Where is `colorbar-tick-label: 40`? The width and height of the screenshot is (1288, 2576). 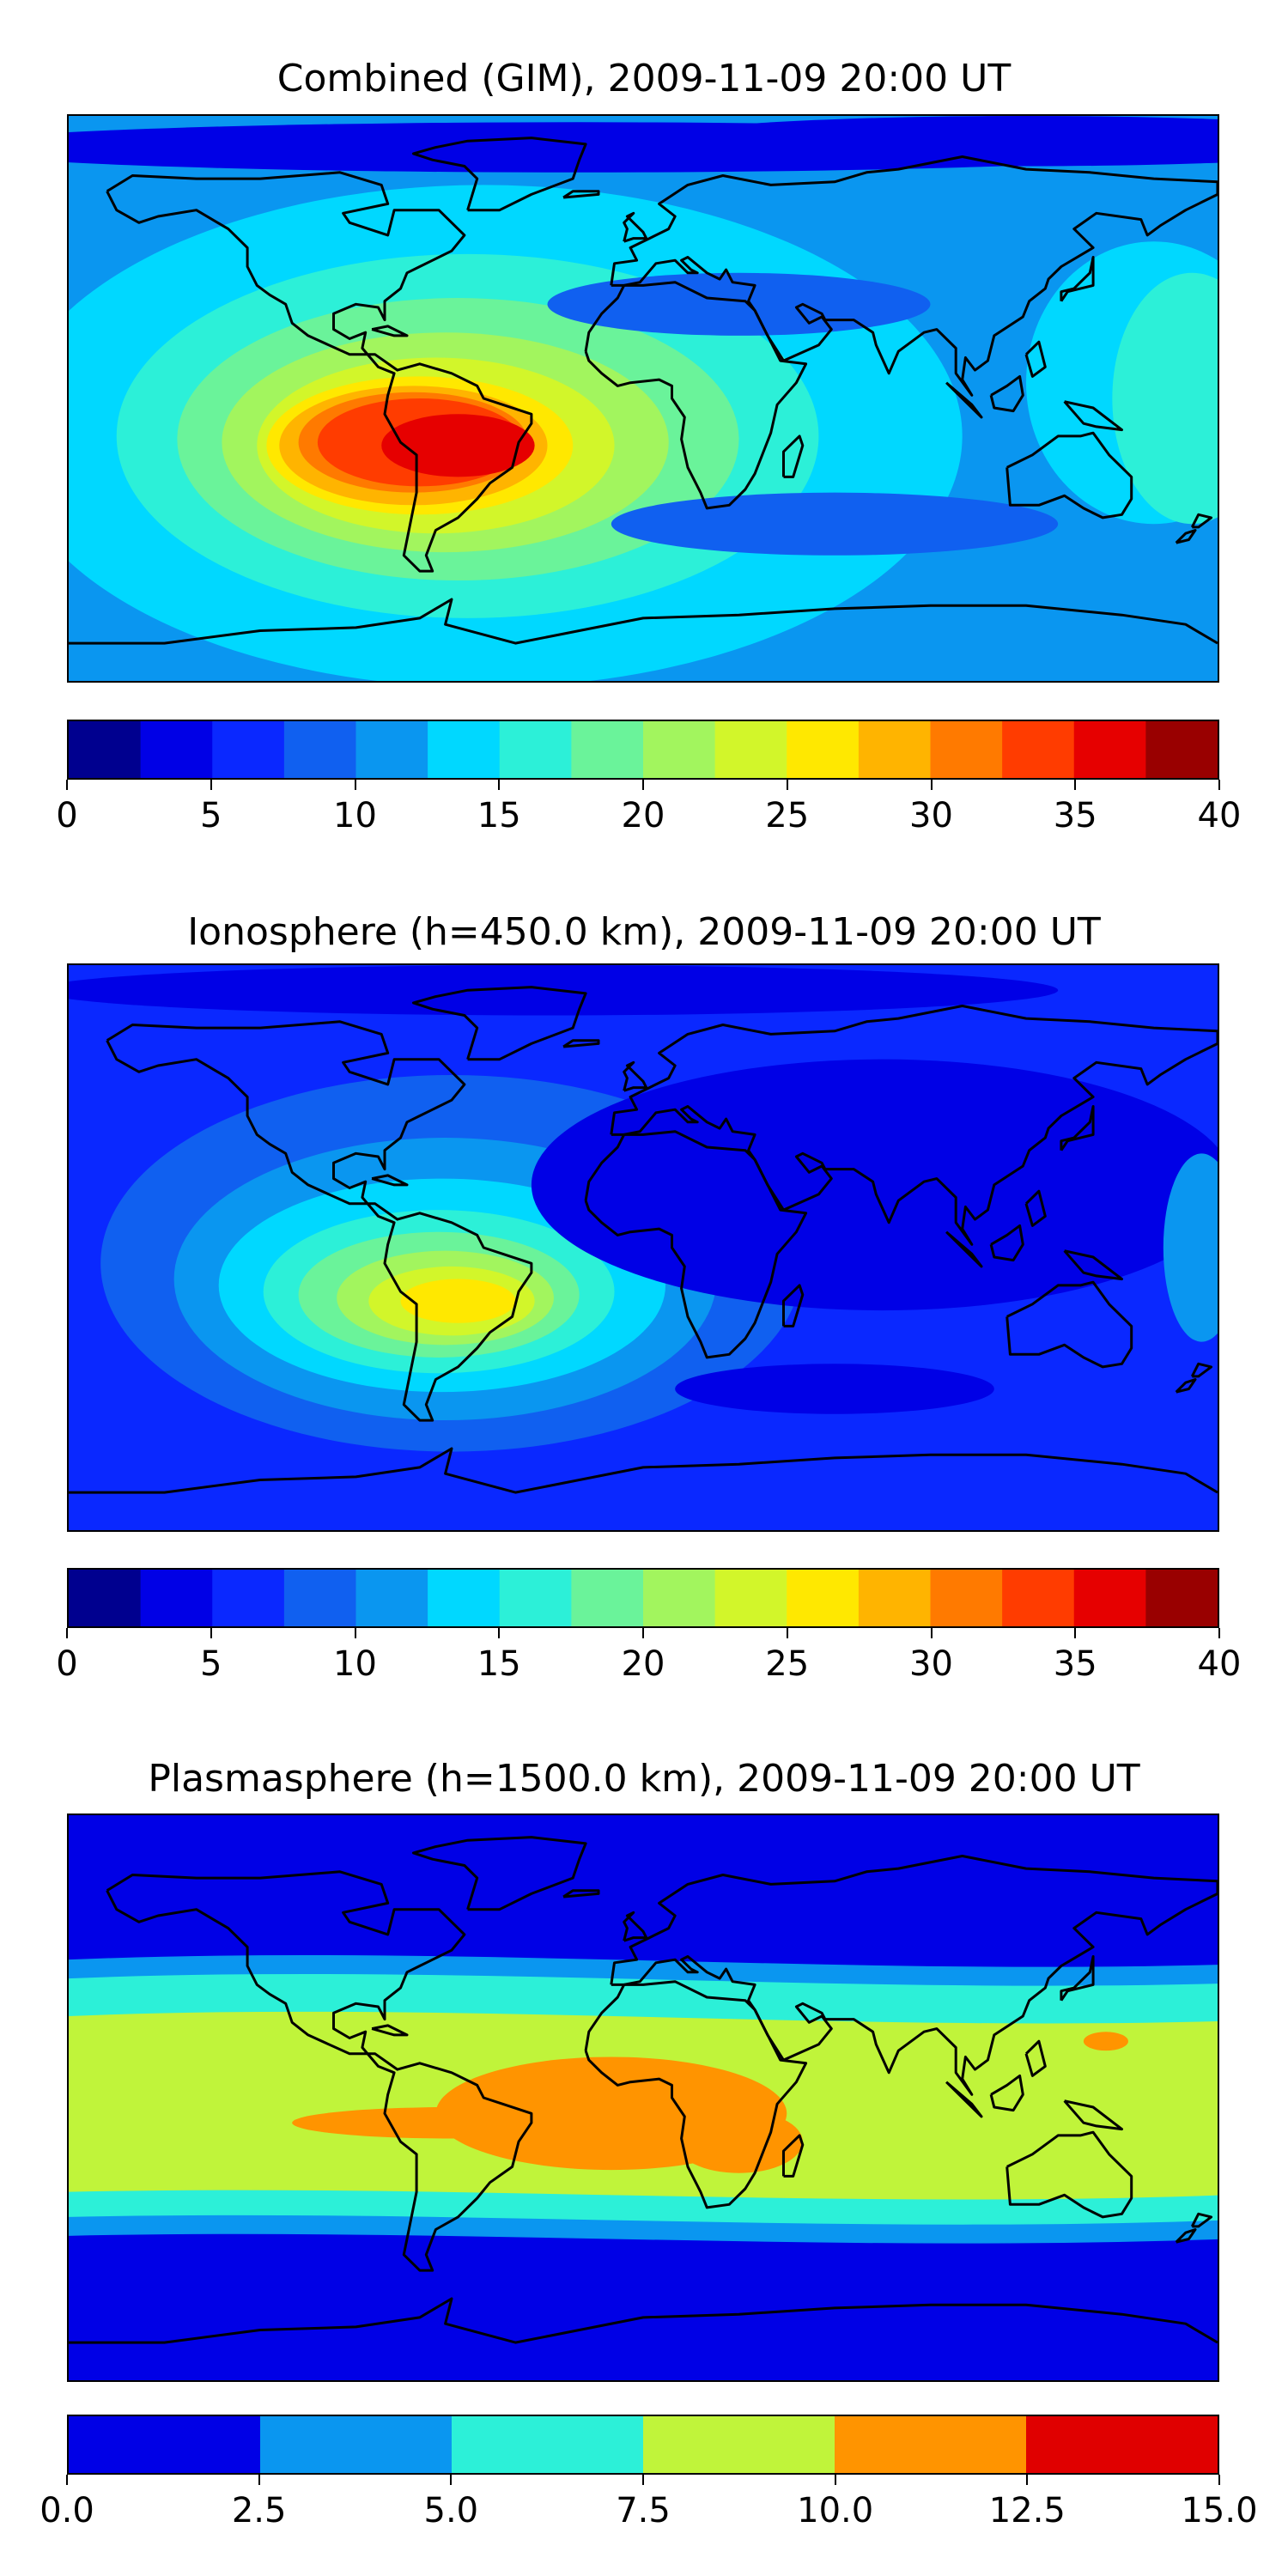 colorbar-tick-label: 40 is located at coordinates (1219, 1664).